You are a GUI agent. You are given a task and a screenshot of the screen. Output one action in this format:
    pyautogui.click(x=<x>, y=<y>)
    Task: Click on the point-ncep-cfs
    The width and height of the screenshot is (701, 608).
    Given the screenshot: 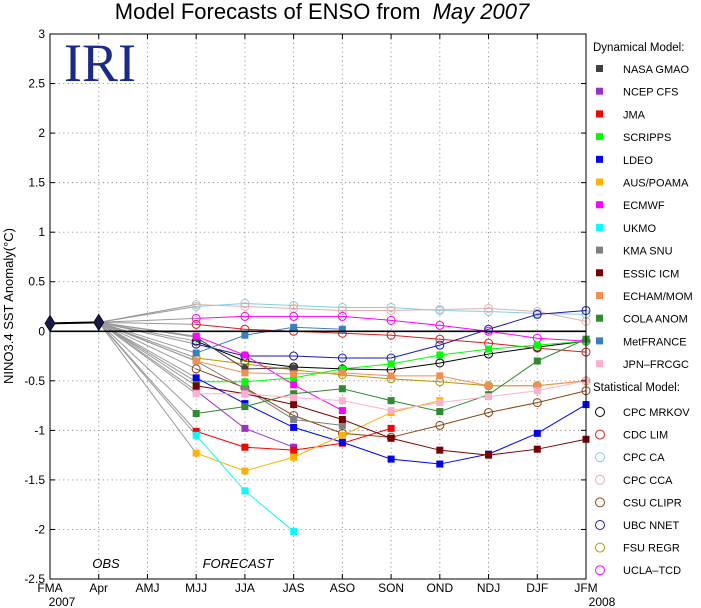 What is the action you would take?
    pyautogui.click(x=245, y=428)
    